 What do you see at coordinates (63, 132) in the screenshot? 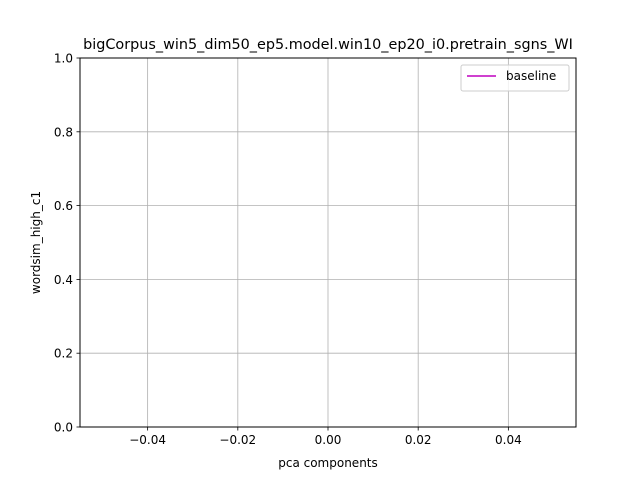
I see `y-tick-label: 0.8` at bounding box center [63, 132].